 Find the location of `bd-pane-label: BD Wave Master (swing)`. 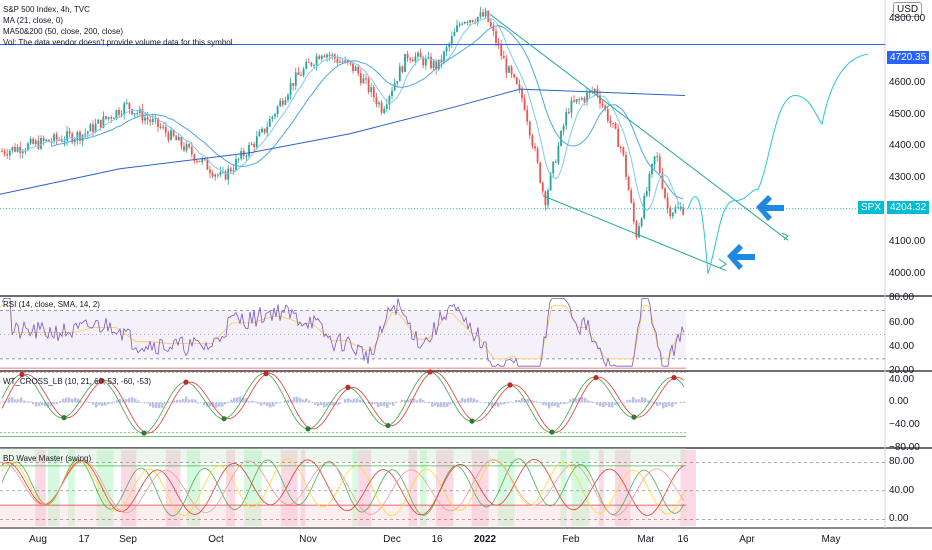

bd-pane-label: BD Wave Master (swing) is located at coordinates (47, 458).